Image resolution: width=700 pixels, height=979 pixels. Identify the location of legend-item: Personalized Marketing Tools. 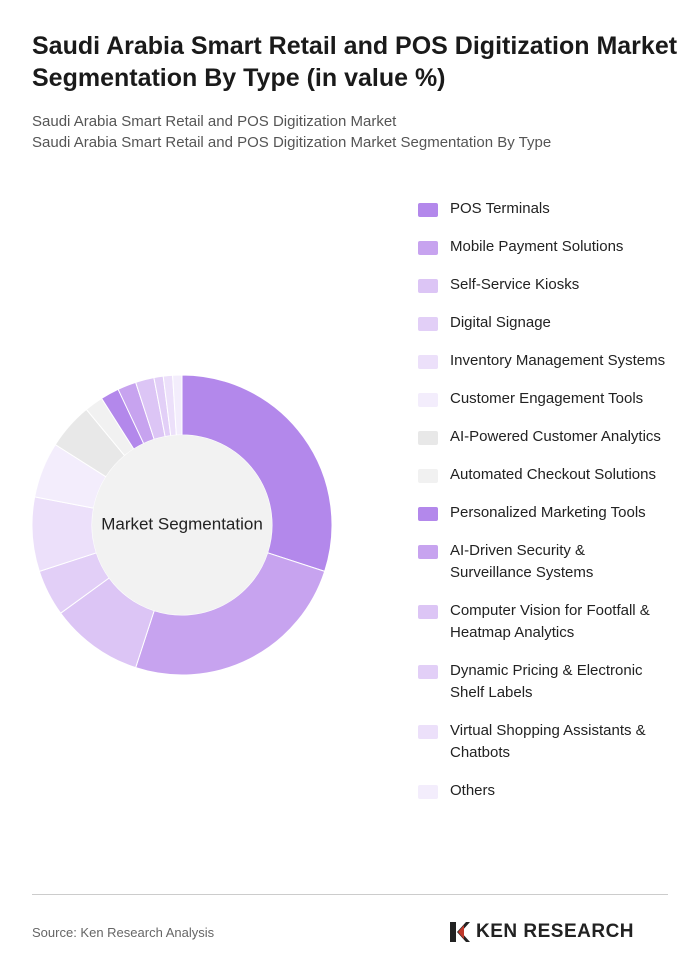
(548, 513).